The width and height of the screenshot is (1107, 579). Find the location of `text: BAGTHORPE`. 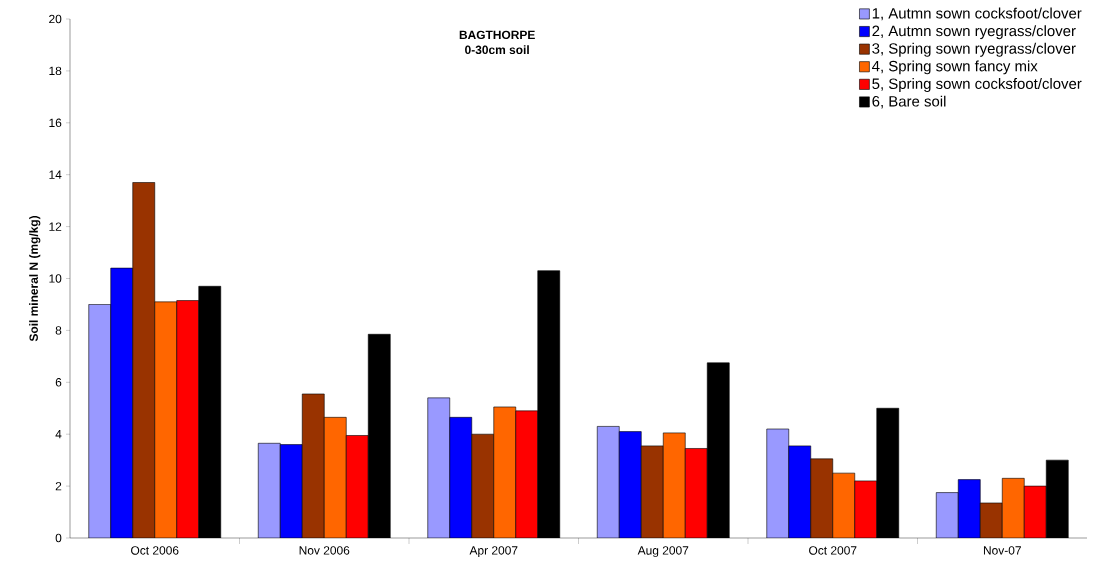

text: BAGTHORPE is located at coordinates (497, 35).